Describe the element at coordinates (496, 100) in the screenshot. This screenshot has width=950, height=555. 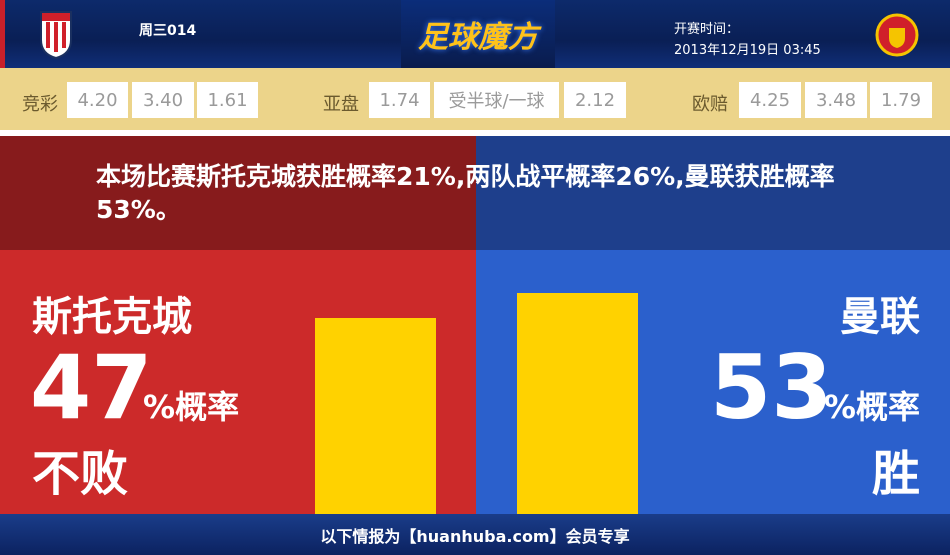
I see `yapan-handicap: 受半球/一球` at that location.